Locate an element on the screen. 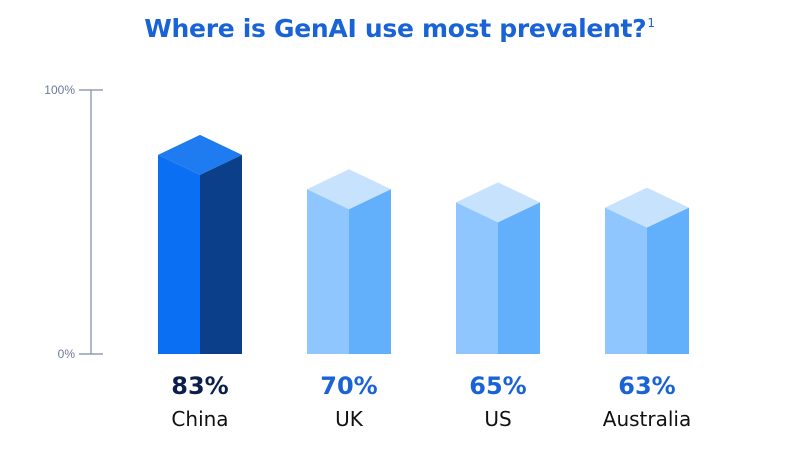 The width and height of the screenshot is (799, 450). title-footnote-marker: 1 is located at coordinates (651, 23).